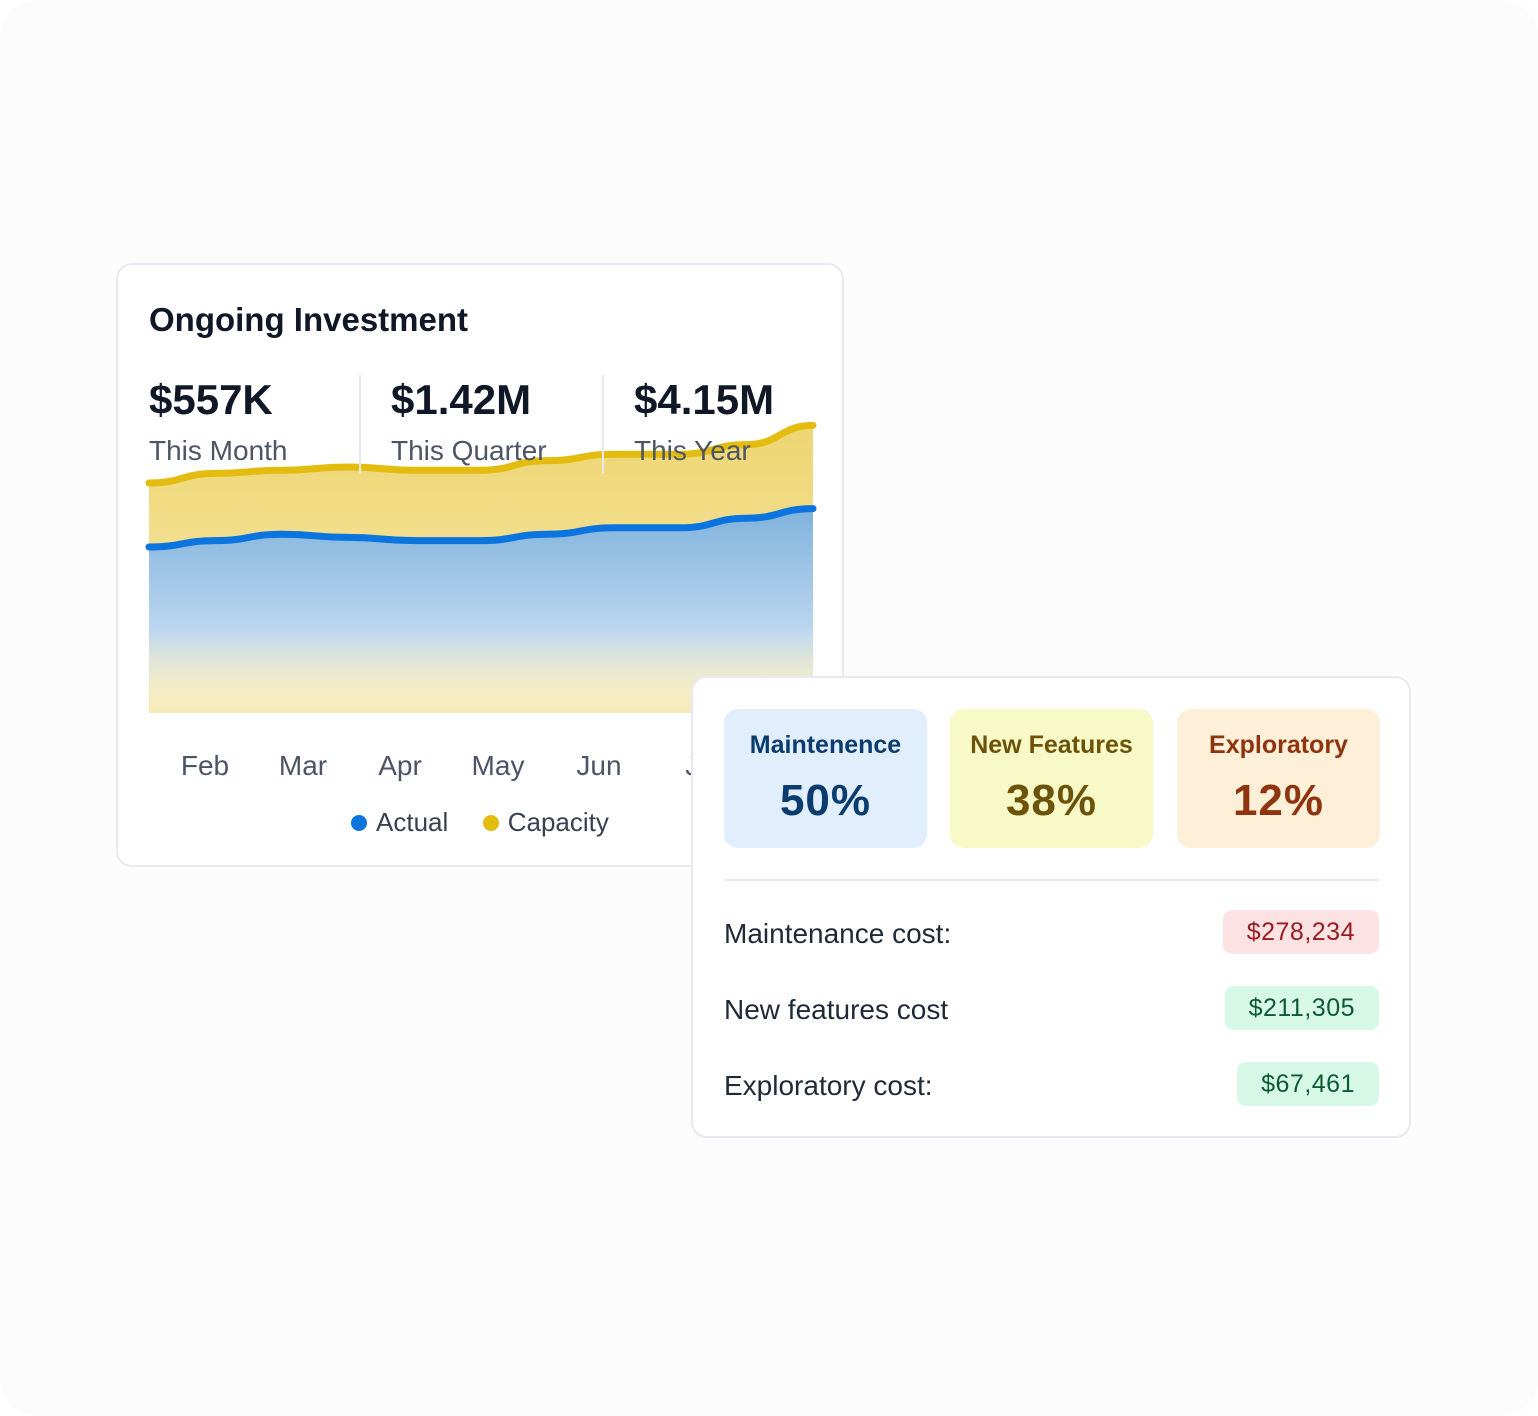 This screenshot has height=1416, width=1538. I want to click on stat-label: This Quarter, so click(469, 450).